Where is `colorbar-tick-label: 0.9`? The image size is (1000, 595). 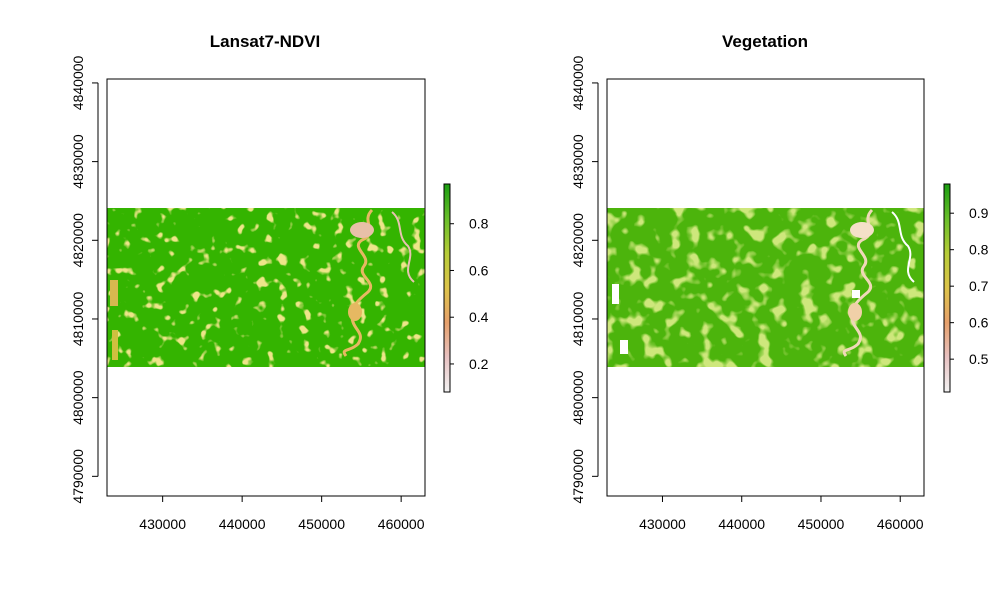 colorbar-tick-label: 0.9 is located at coordinates (979, 213).